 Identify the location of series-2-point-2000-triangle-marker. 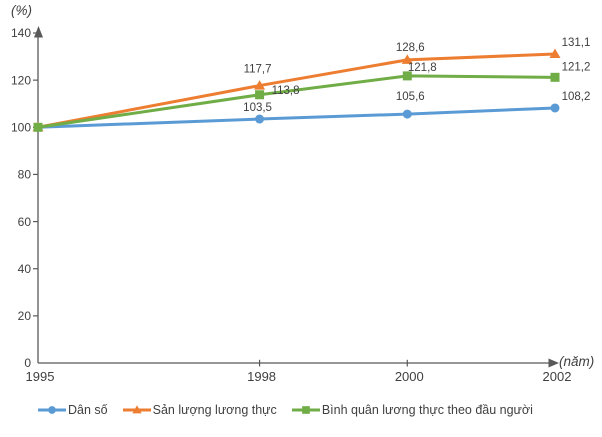
(407, 59).